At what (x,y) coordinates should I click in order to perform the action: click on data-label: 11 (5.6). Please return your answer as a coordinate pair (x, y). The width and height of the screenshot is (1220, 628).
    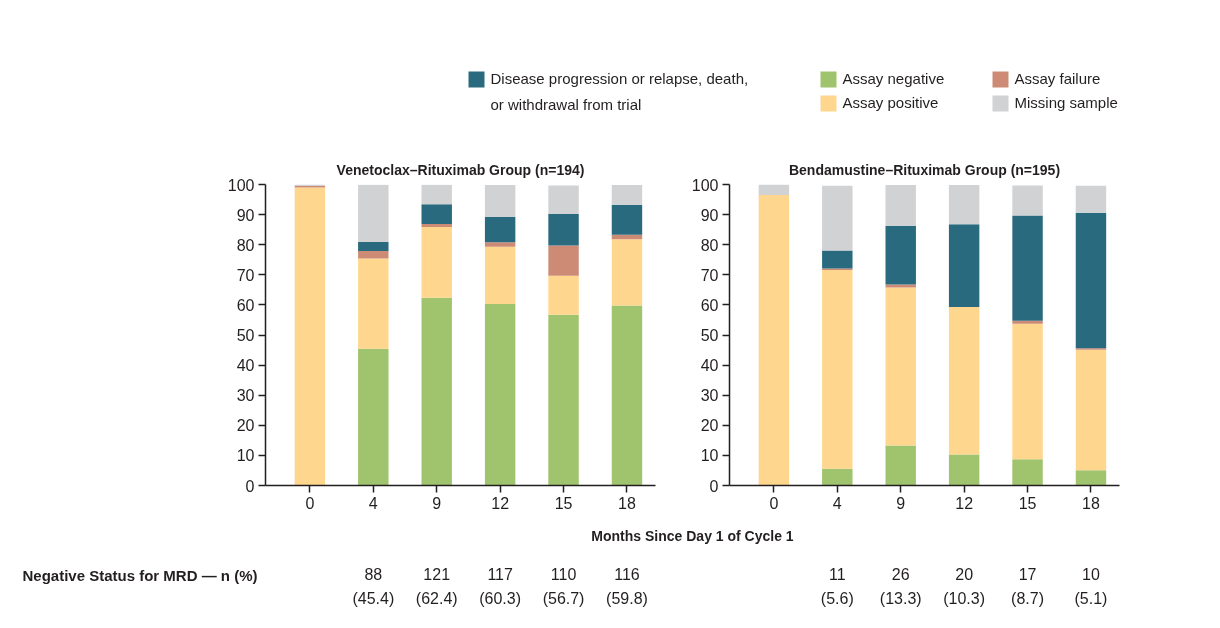
    Looking at the image, I should click on (837, 586).